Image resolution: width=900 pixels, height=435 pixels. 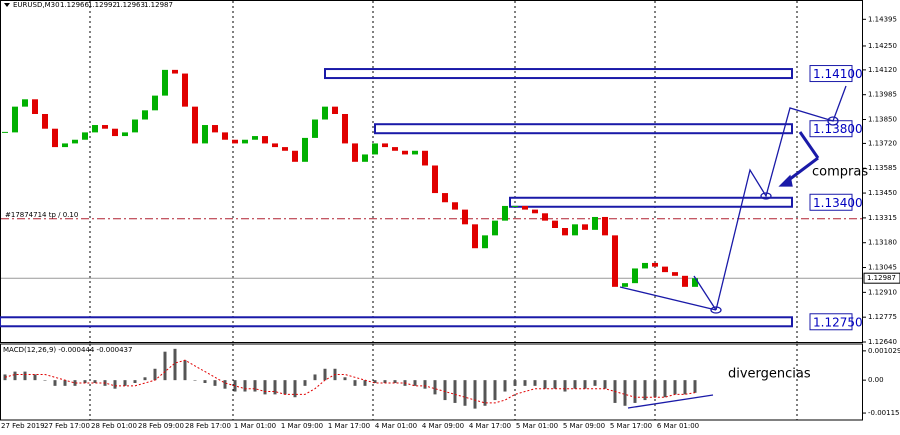 I want to click on x-tick-label: 6 Mar 01:00, so click(x=678, y=426).